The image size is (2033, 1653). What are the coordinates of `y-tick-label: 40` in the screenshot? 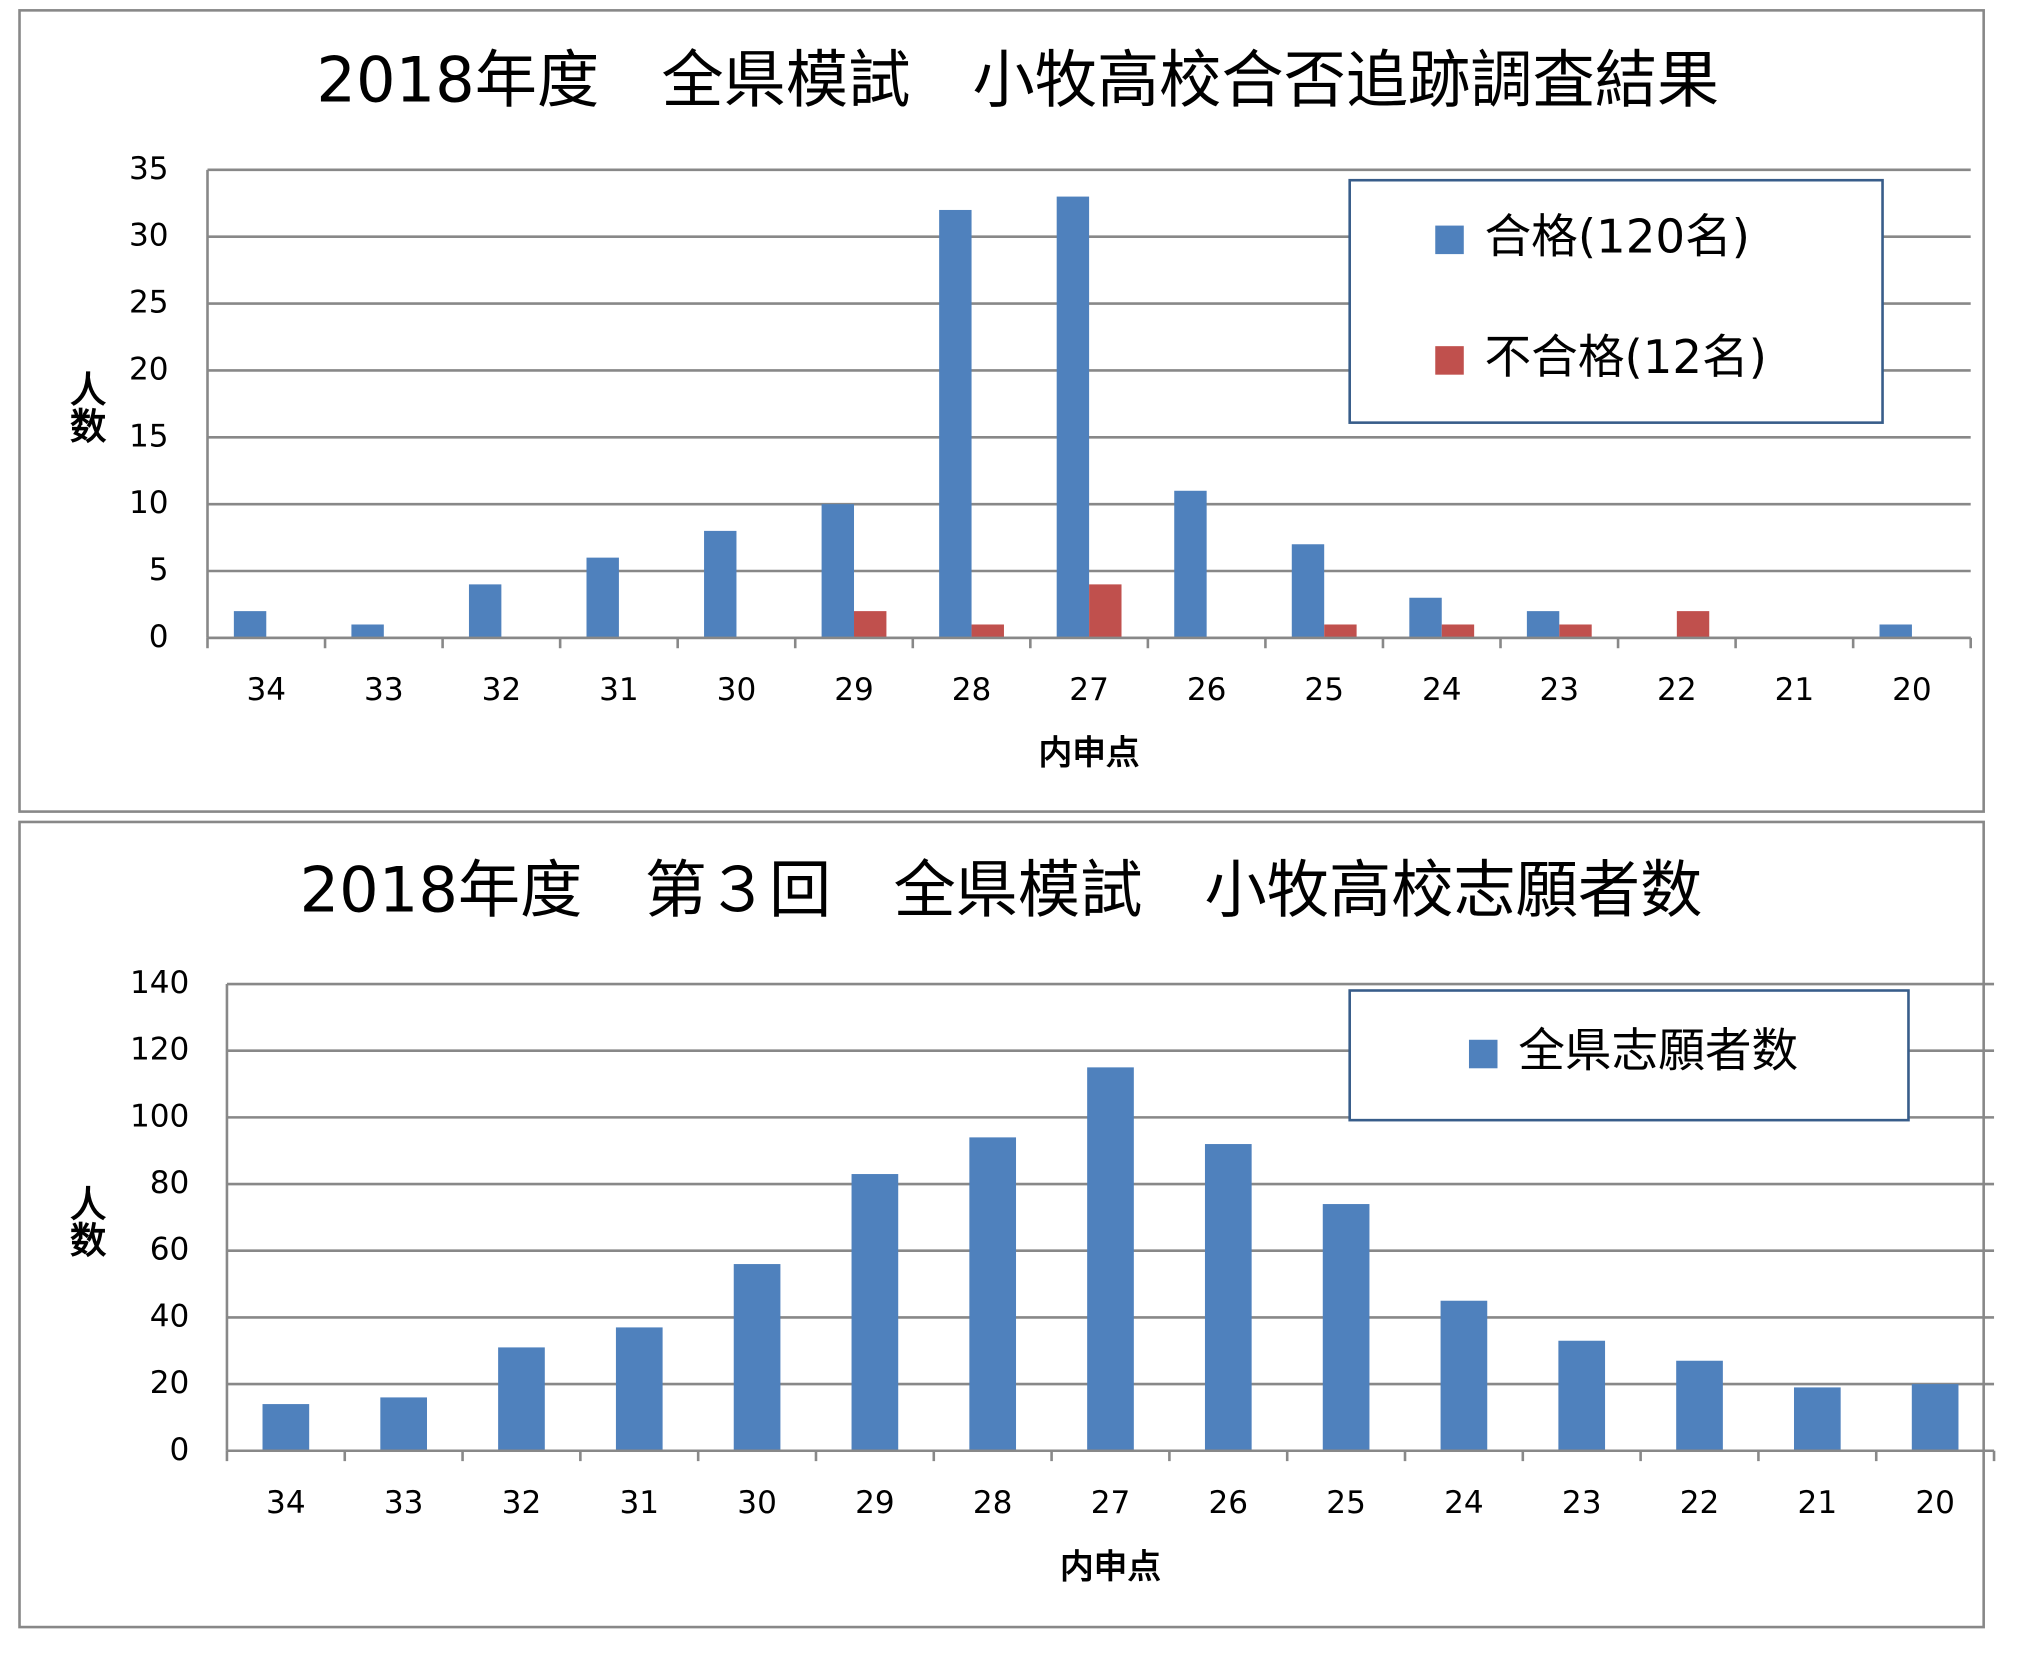 It's located at (170, 1316).